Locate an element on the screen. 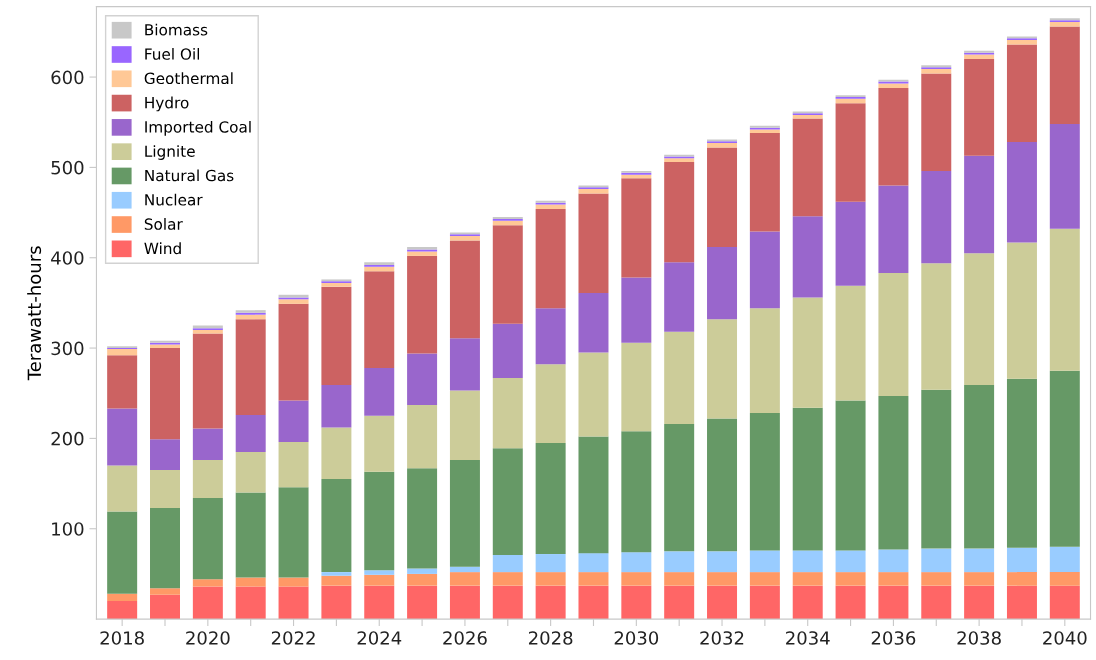 Image resolution: width=1096 pixels, height=660 pixels. x-tick-label: 2040 is located at coordinates (1065, 638).